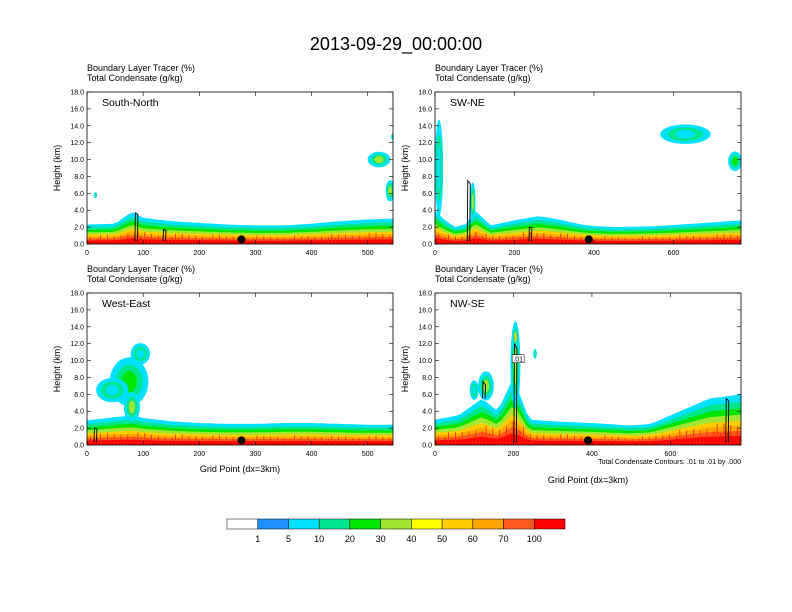 Image resolution: width=792 pixels, height=612 pixels. What do you see at coordinates (143, 253) in the screenshot?
I see `x-tick-label: 100` at bounding box center [143, 253].